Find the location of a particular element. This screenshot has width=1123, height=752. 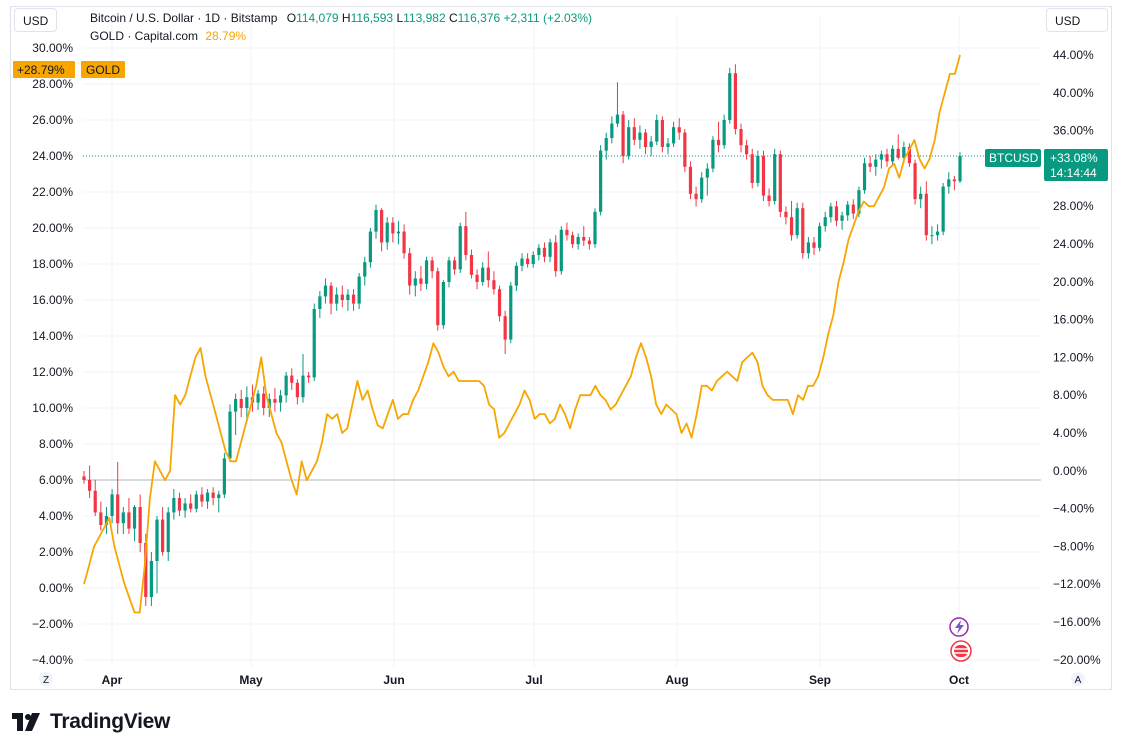

x-tick-label: Aug is located at coordinates (676, 680).